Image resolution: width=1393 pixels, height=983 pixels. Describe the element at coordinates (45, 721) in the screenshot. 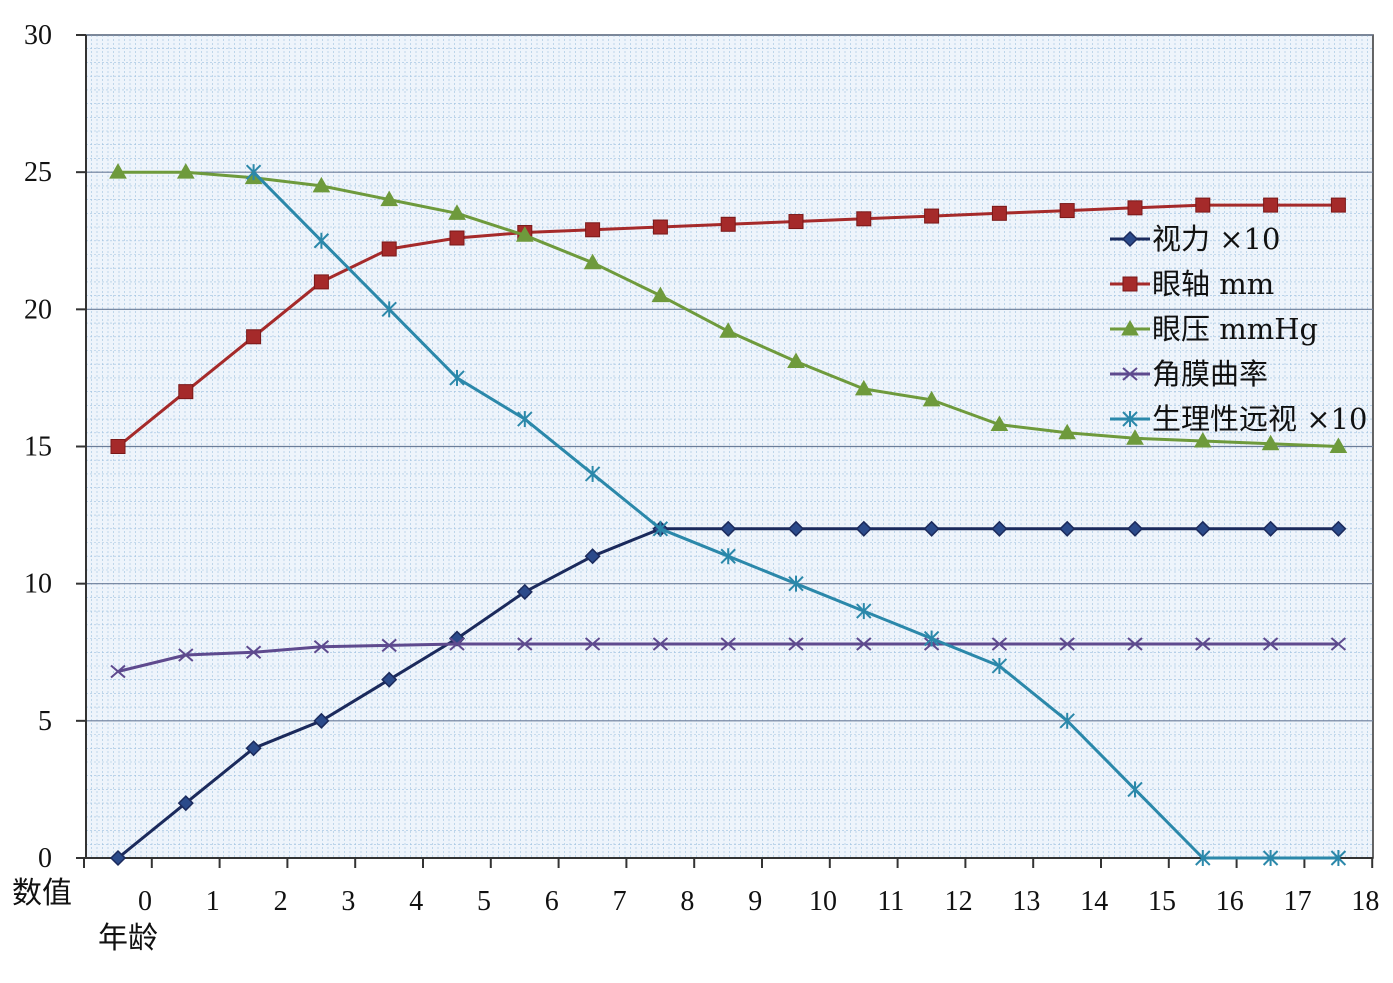

I see `y-tick-label: 5` at that location.